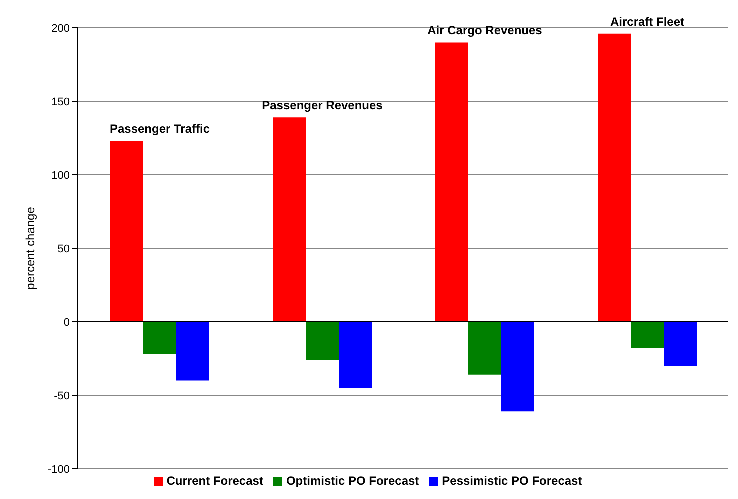 Image resolution: width=738 pixels, height=499 pixels. What do you see at coordinates (215, 481) in the screenshot?
I see `legend-label: Current Forecast` at bounding box center [215, 481].